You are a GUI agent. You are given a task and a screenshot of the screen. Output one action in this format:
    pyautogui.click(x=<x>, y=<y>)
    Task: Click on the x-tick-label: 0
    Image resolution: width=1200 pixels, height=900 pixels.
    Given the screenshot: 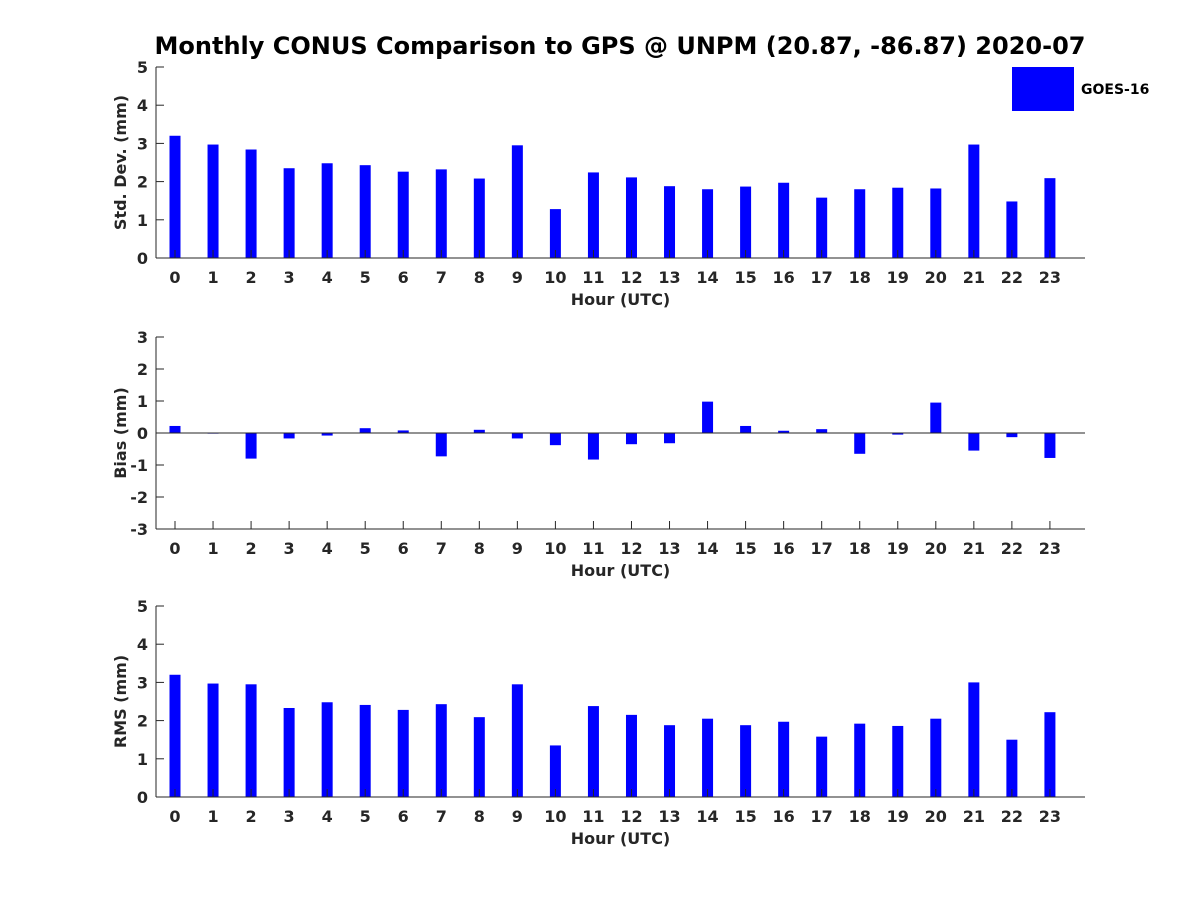 What is the action you would take?
    pyautogui.click(x=174, y=277)
    